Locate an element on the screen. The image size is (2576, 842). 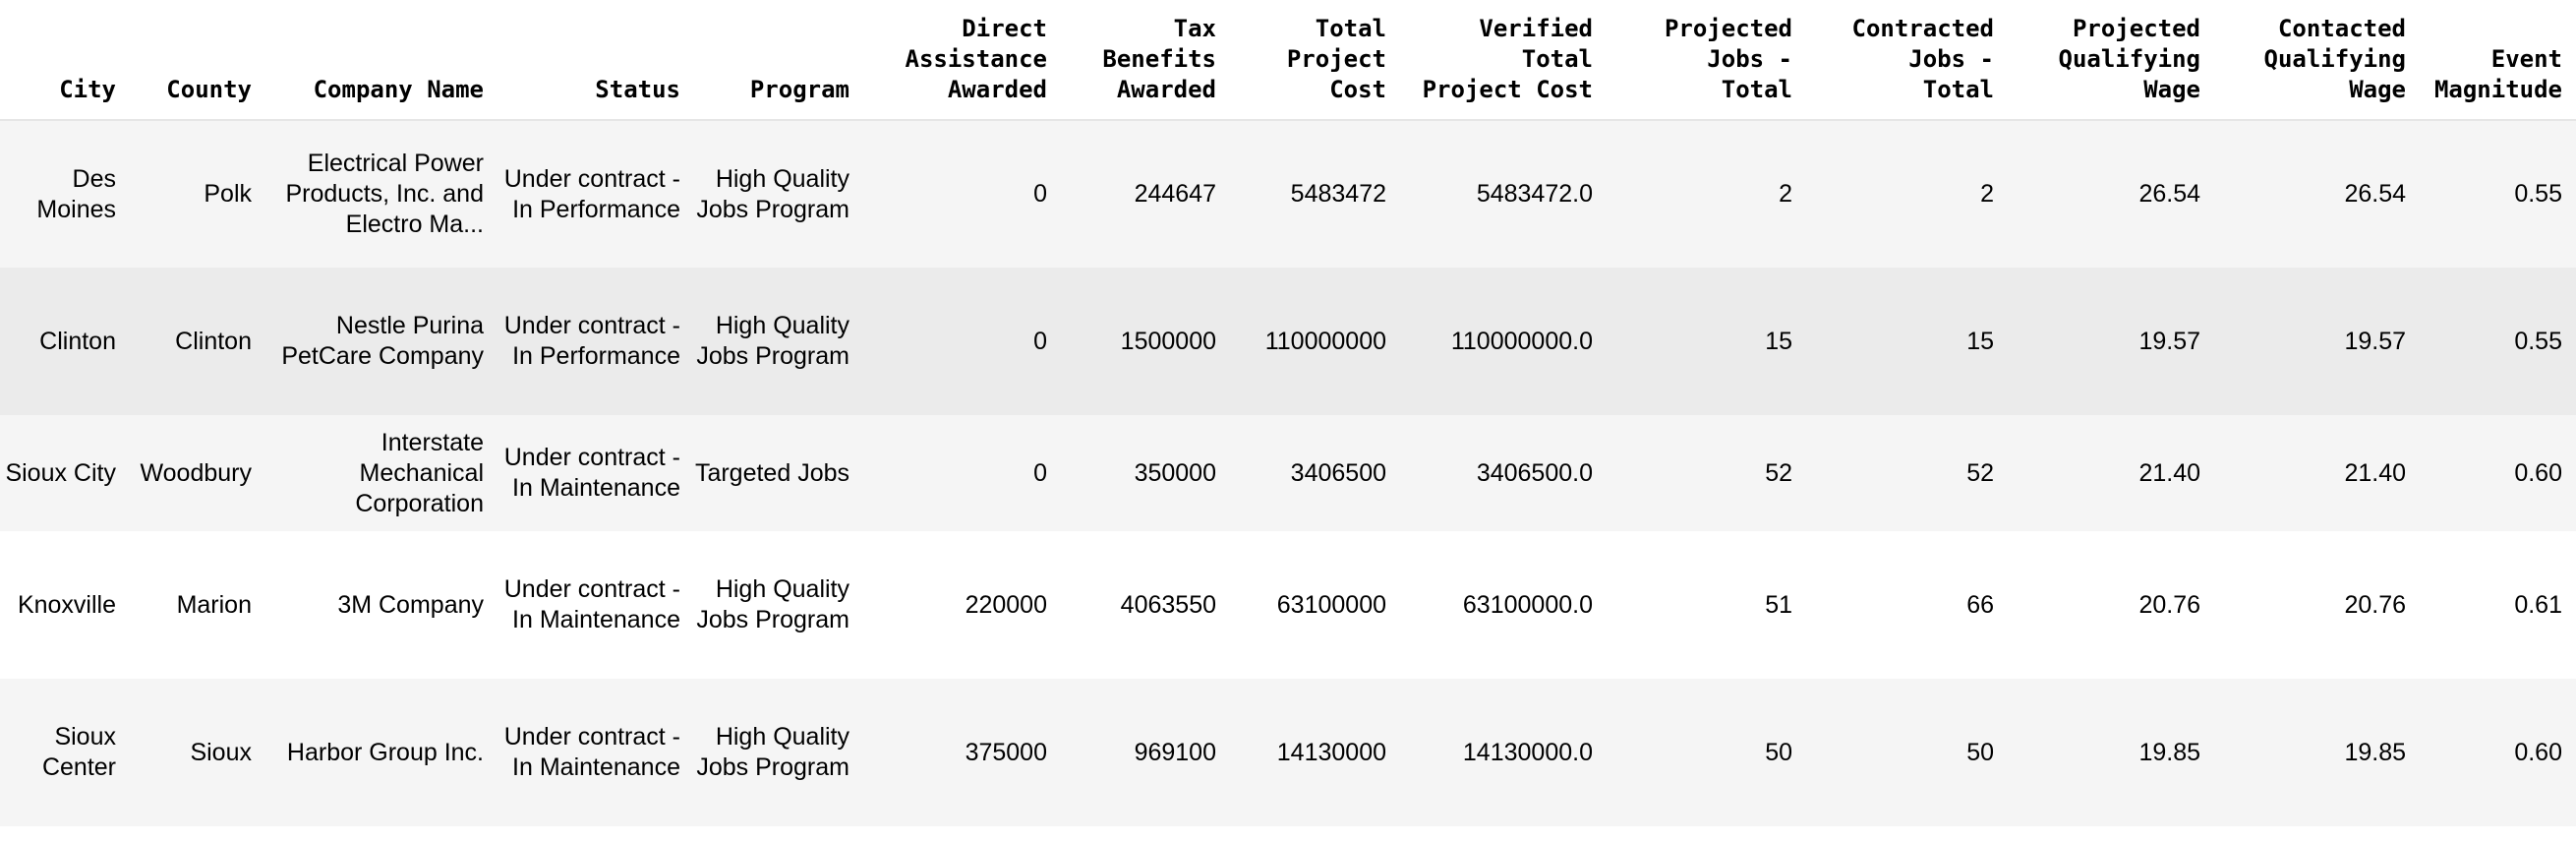
cell-tax-benefits-awarded: 4063550 is located at coordinates (1168, 604).